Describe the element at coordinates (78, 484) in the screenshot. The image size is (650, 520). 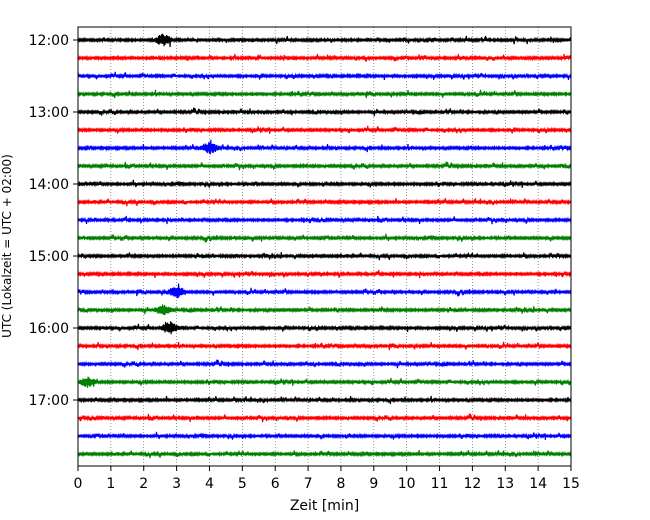
I see `x-tick-label: 0` at that location.